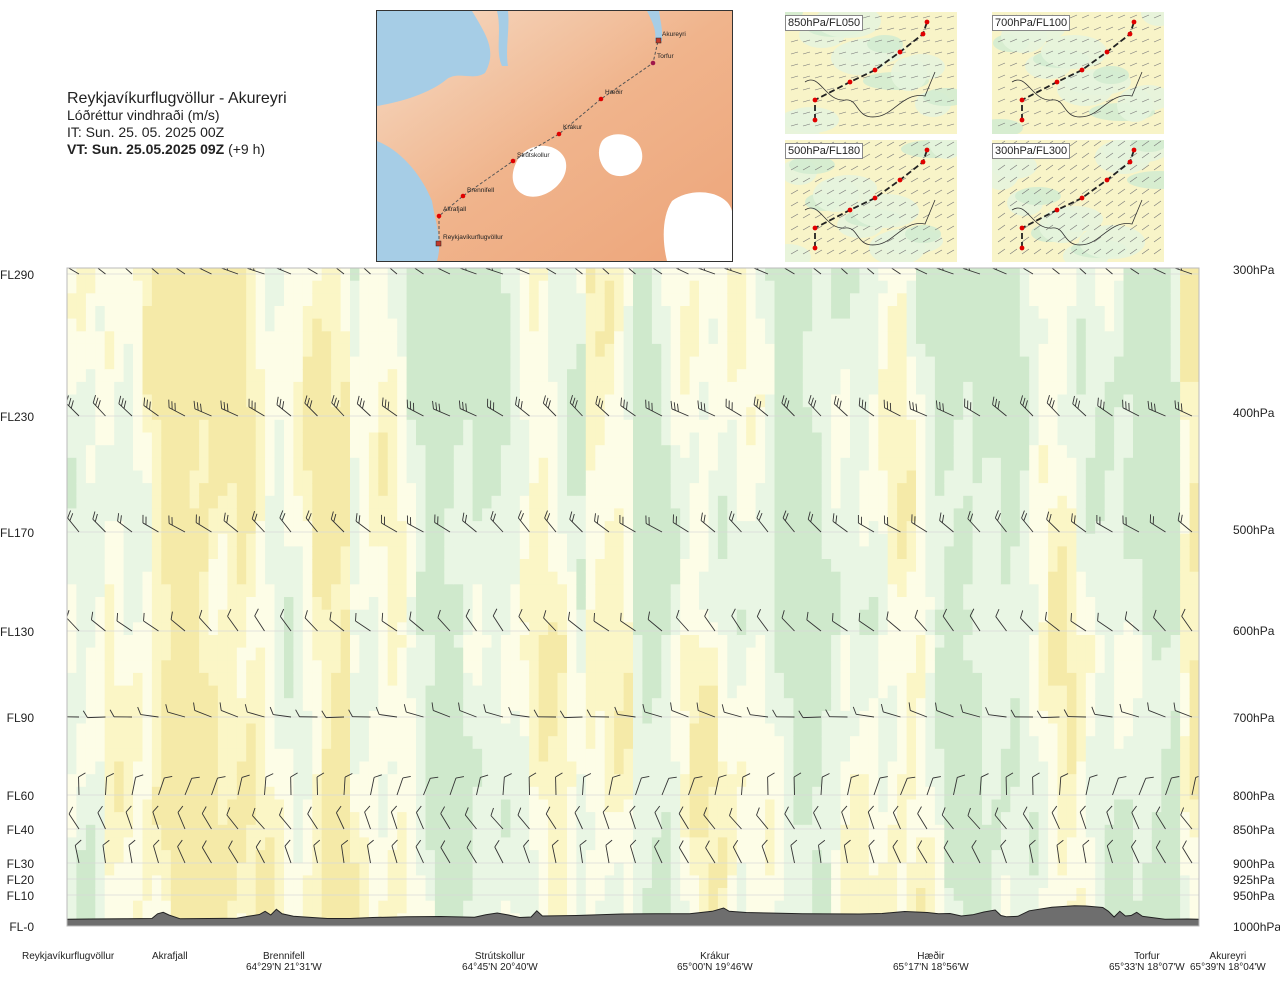  What do you see at coordinates (653, 63) in the screenshot?
I see `waypoint-torfur-icon` at bounding box center [653, 63].